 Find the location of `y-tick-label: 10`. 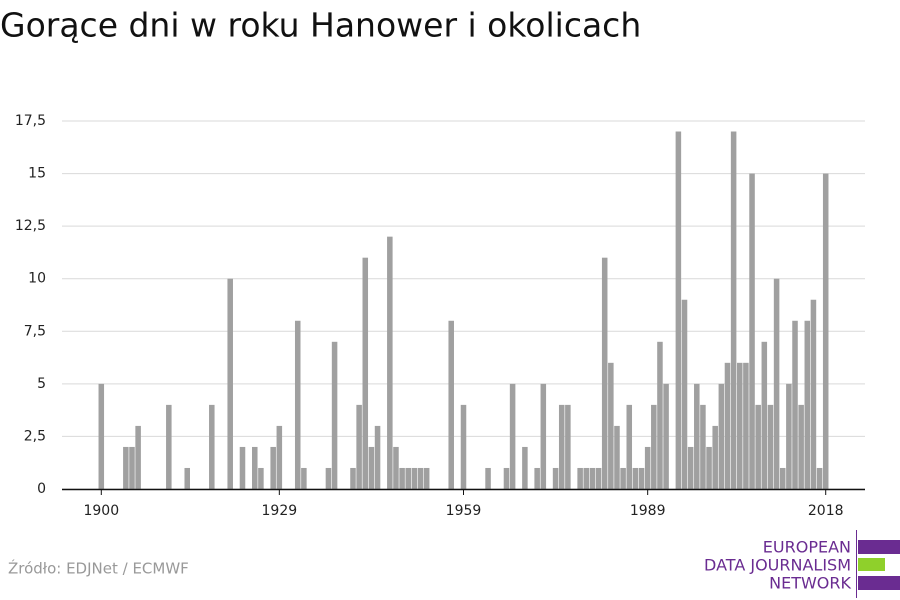

y-tick-label: 10 is located at coordinates (37, 279).